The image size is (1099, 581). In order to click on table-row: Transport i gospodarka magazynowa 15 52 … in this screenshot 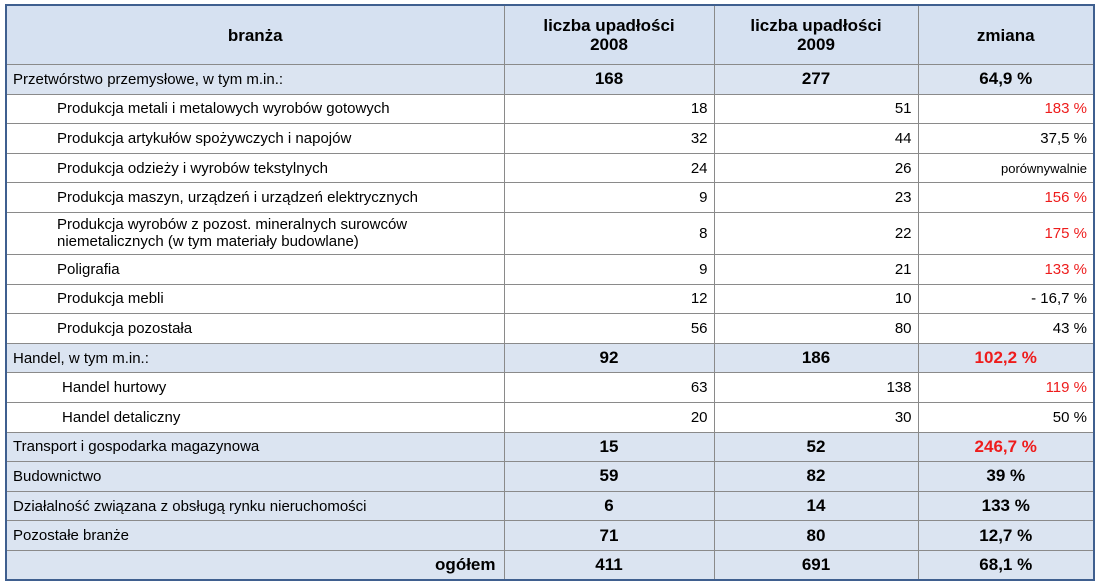, I will do `click(550, 447)`.